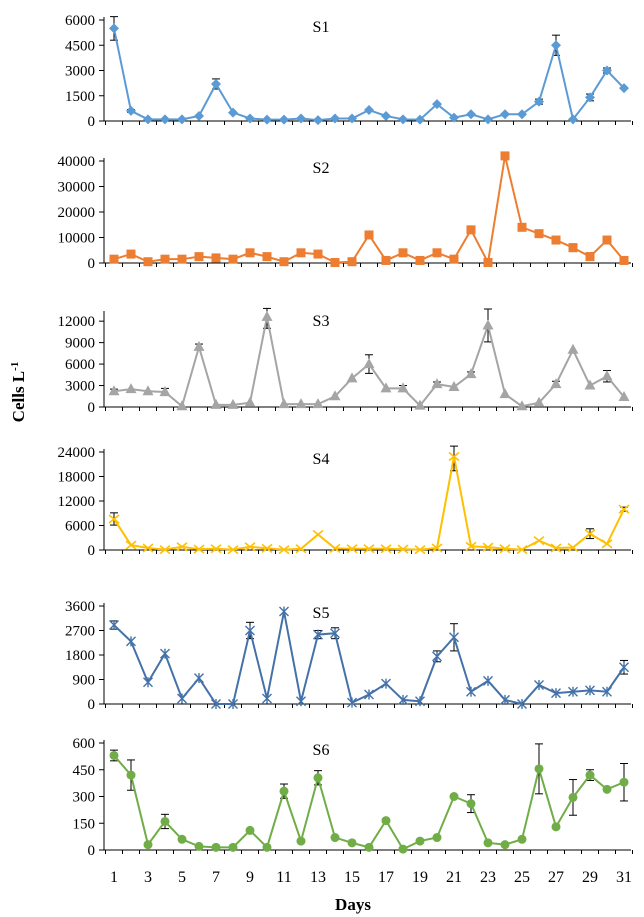 The width and height of the screenshot is (644, 917). I want to click on y-axis-label-sup: -1, so click(15, 366).